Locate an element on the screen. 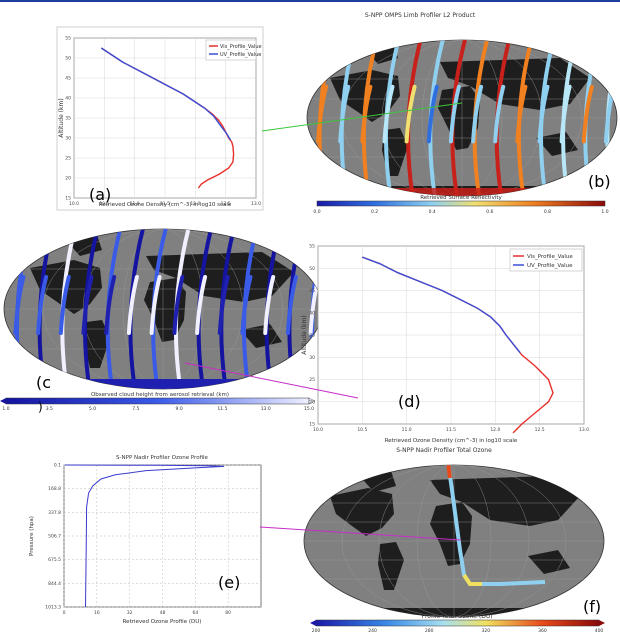 The height and width of the screenshot is (632, 620). panel-letter-c: (c is located at coordinates (43, 382).